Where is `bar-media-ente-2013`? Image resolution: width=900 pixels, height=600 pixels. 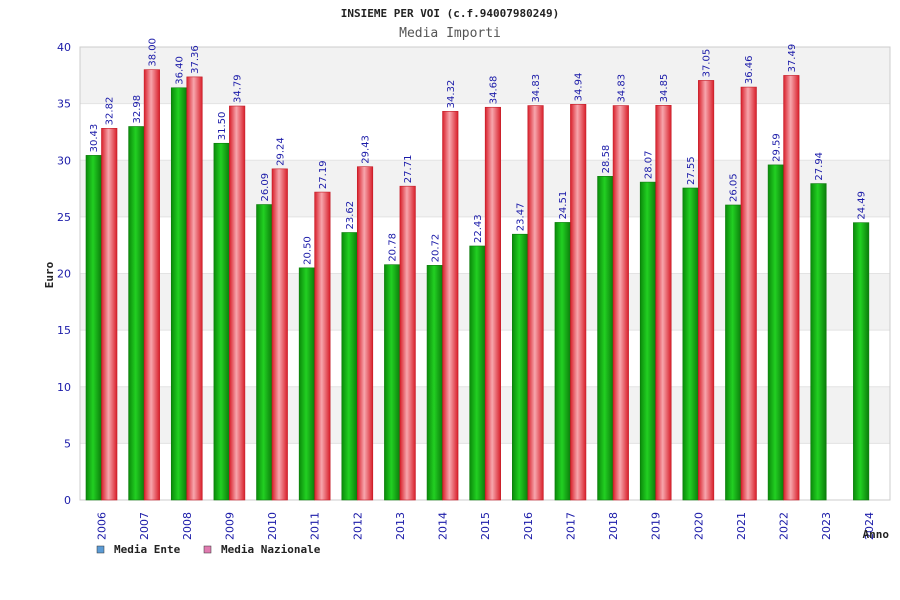 bar-media-ente-2013 is located at coordinates (392, 382).